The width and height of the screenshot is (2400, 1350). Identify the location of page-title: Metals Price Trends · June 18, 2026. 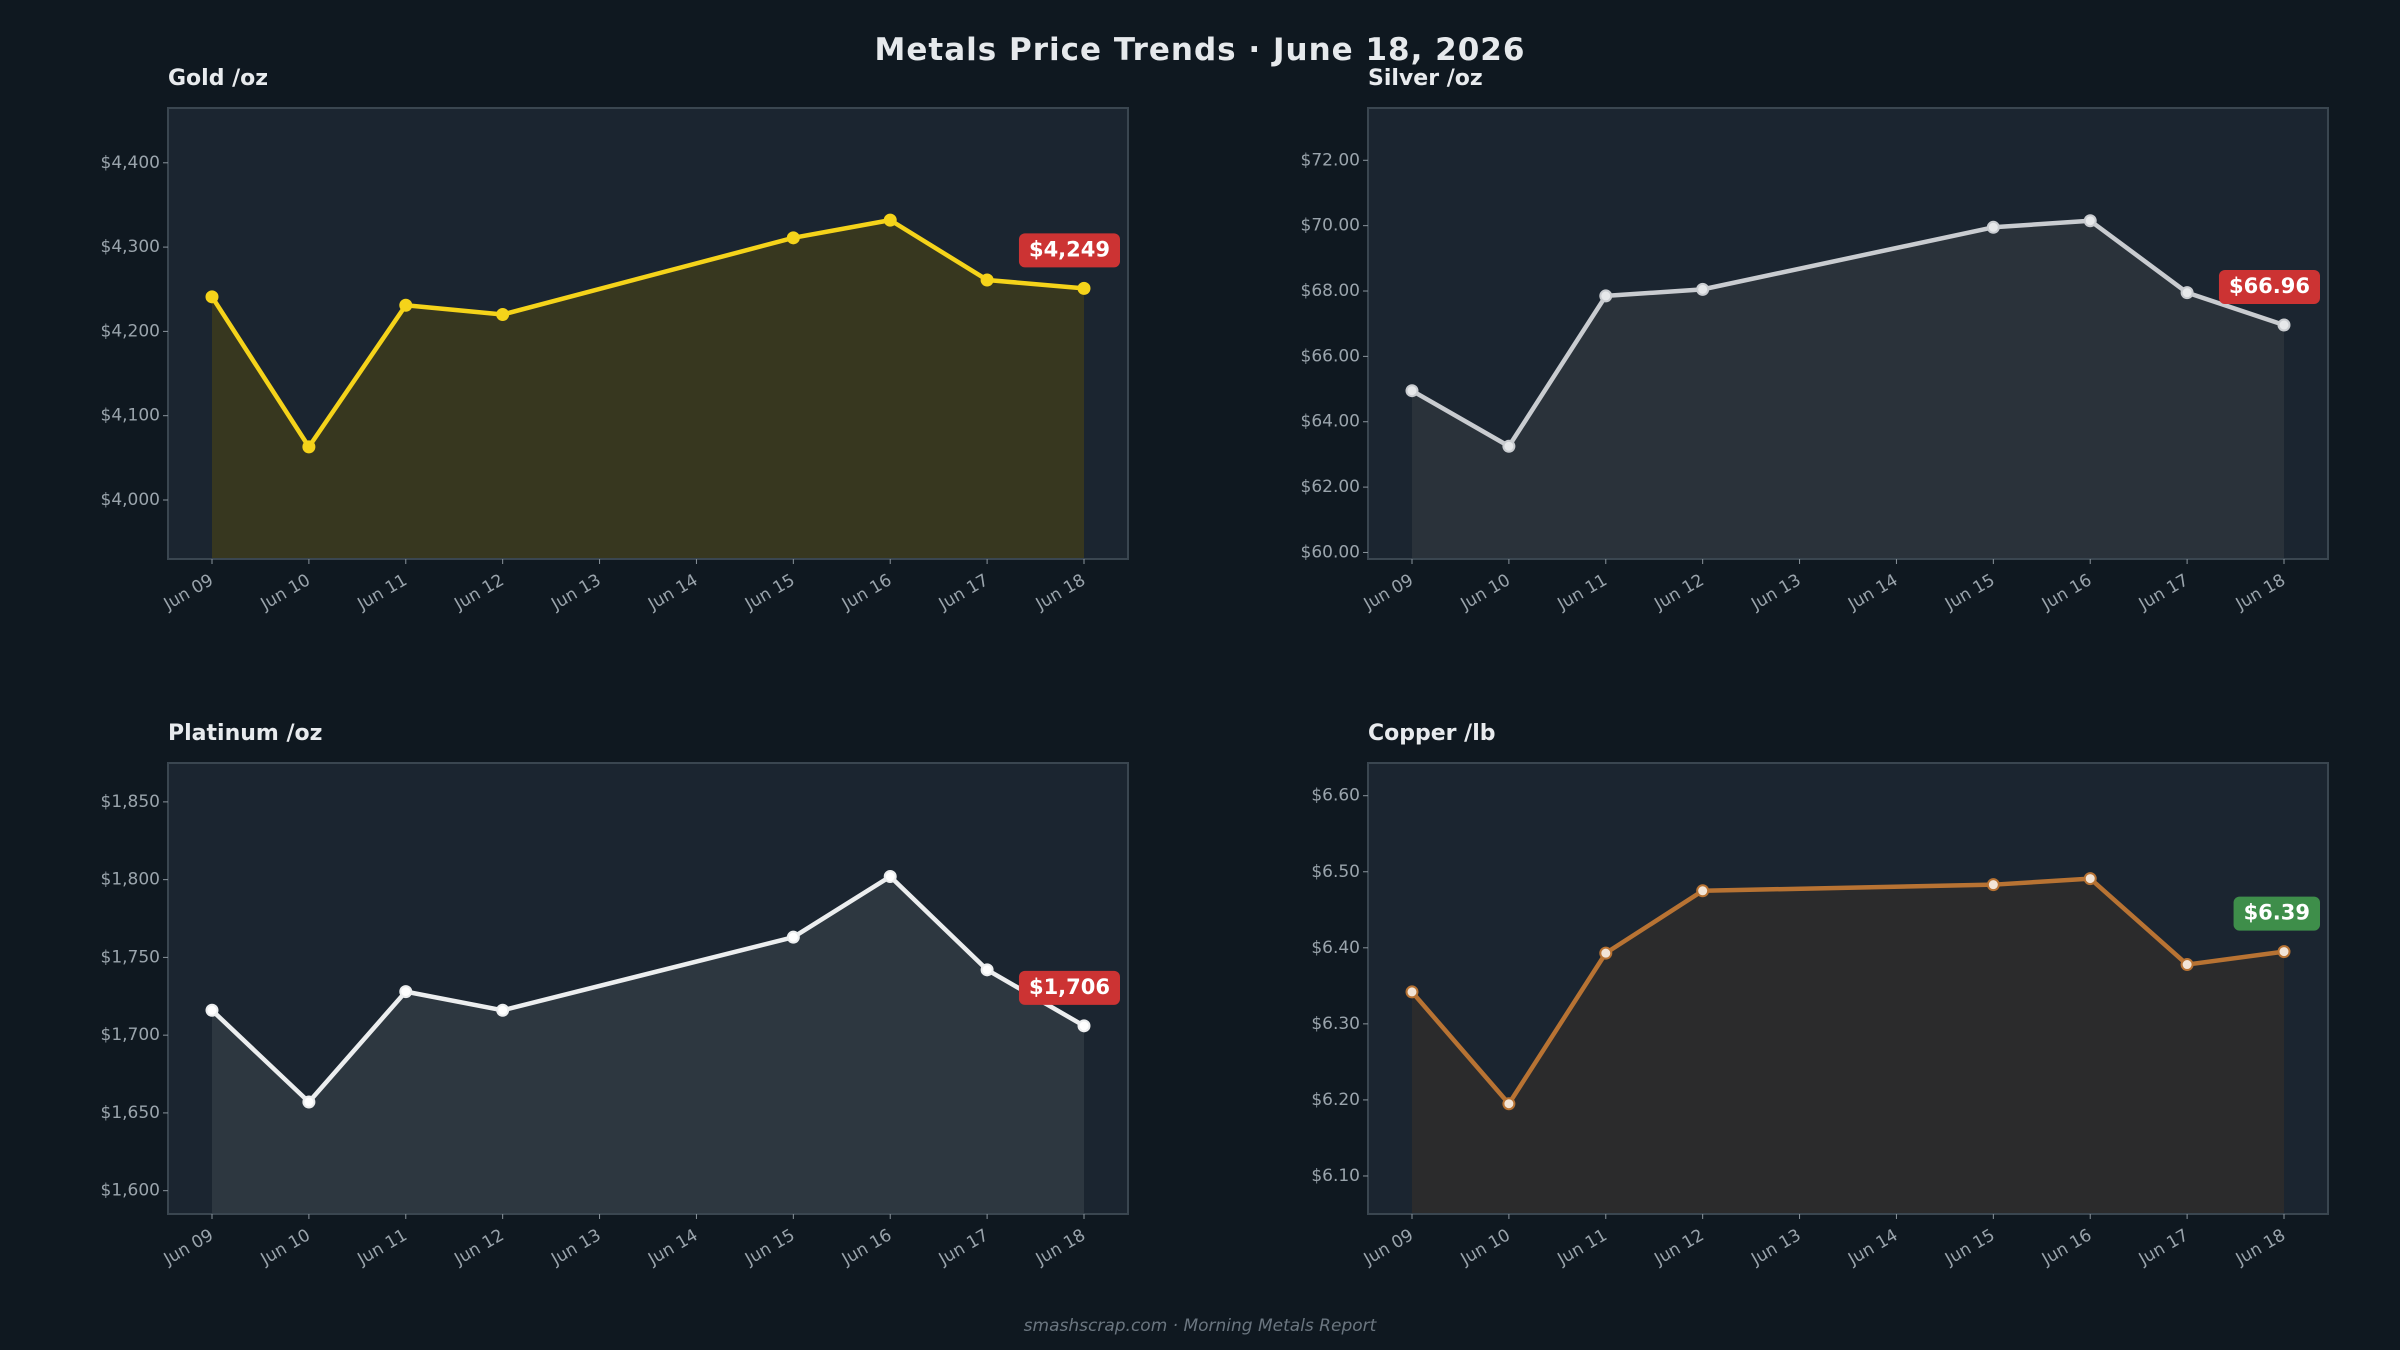
(1200, 50).